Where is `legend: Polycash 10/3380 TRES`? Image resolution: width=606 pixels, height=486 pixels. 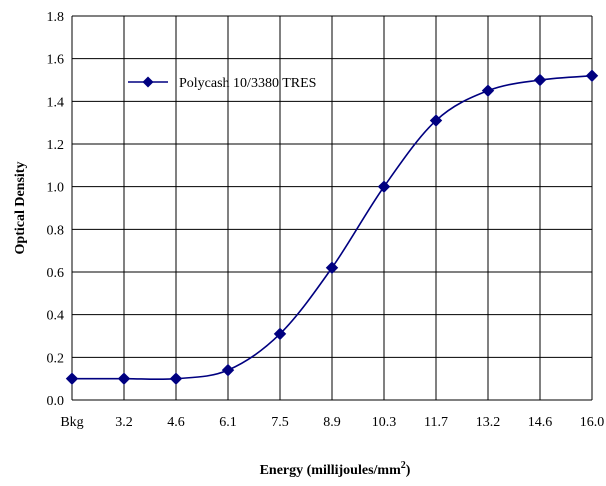
legend: Polycash 10/3380 TRES is located at coordinates (222, 83).